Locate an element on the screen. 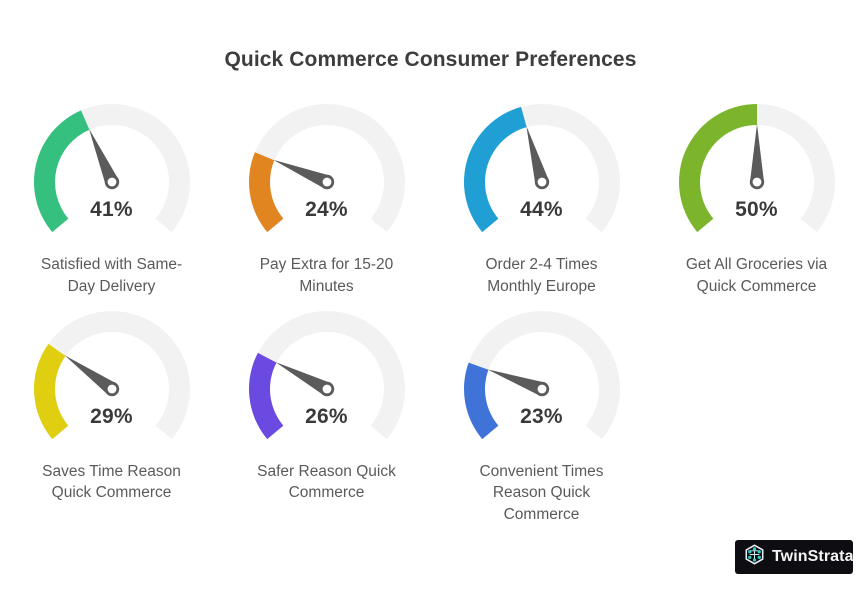  gauge-value-label: 29% is located at coordinates (111, 416).